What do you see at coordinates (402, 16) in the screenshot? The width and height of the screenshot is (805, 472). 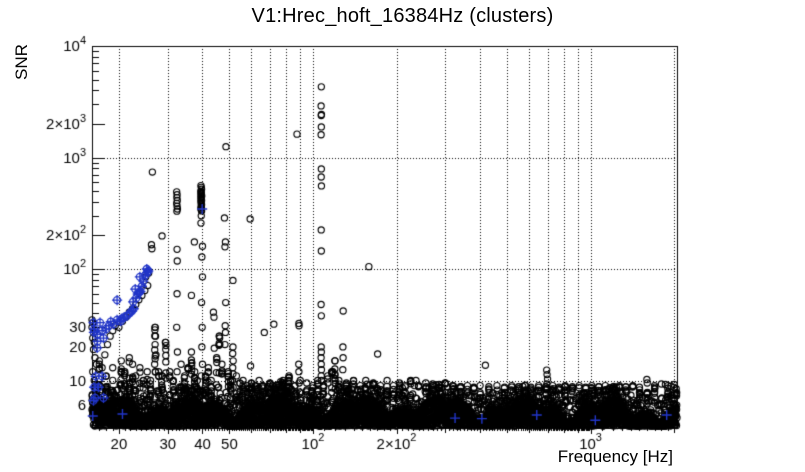 I see `chart-title: V1:Hrec_hoft_16384Hz (clusters)` at bounding box center [402, 16].